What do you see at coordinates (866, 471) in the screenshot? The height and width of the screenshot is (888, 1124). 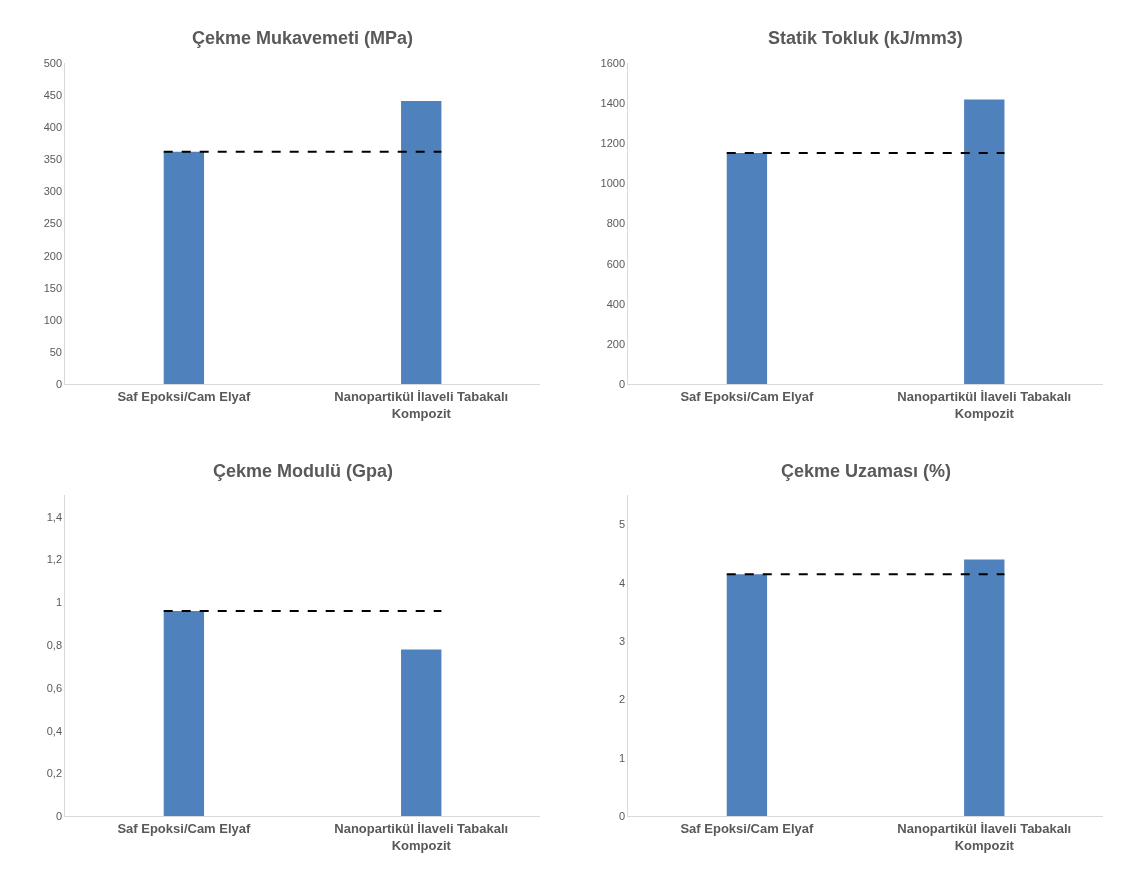 I see `chart-title: Çekme Uzaması (%)` at bounding box center [866, 471].